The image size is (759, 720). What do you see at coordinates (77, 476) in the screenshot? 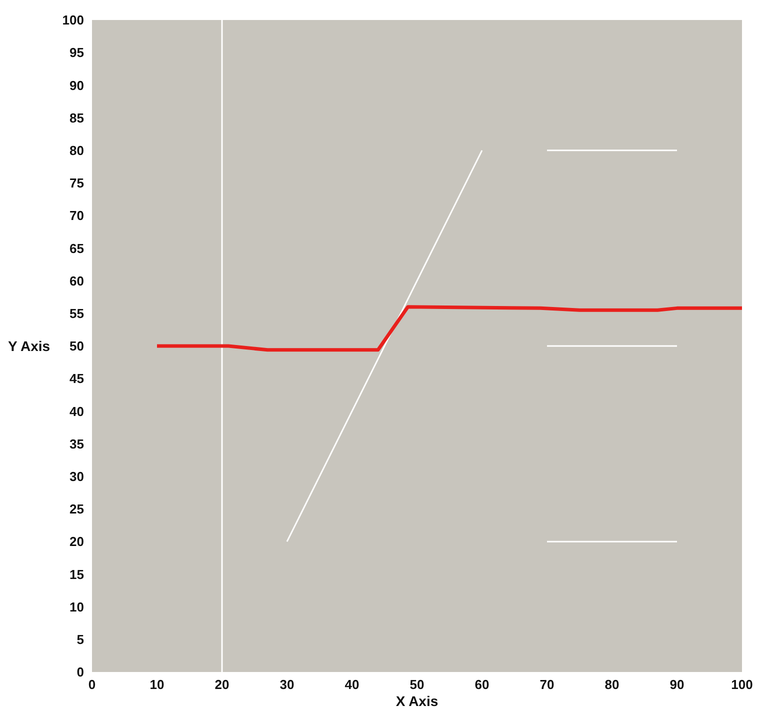
I see `y-tick-label: 30` at bounding box center [77, 476].